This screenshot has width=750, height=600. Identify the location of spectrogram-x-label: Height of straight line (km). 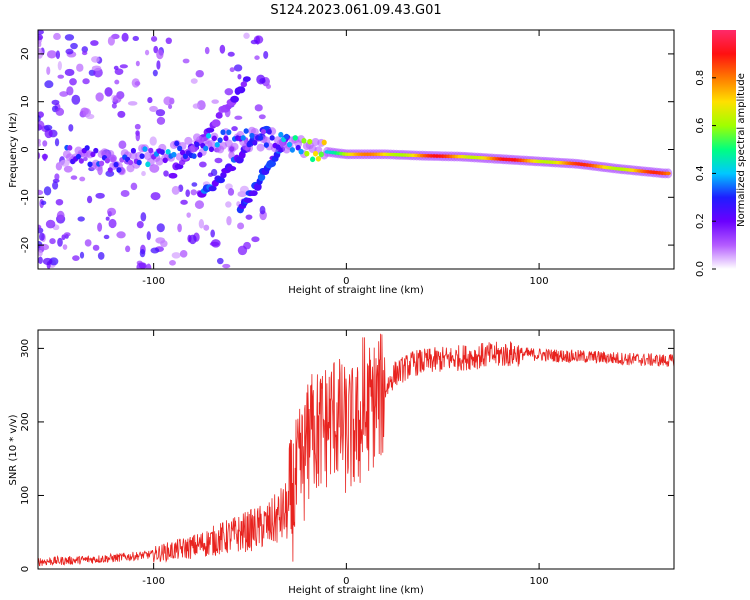
(356, 290).